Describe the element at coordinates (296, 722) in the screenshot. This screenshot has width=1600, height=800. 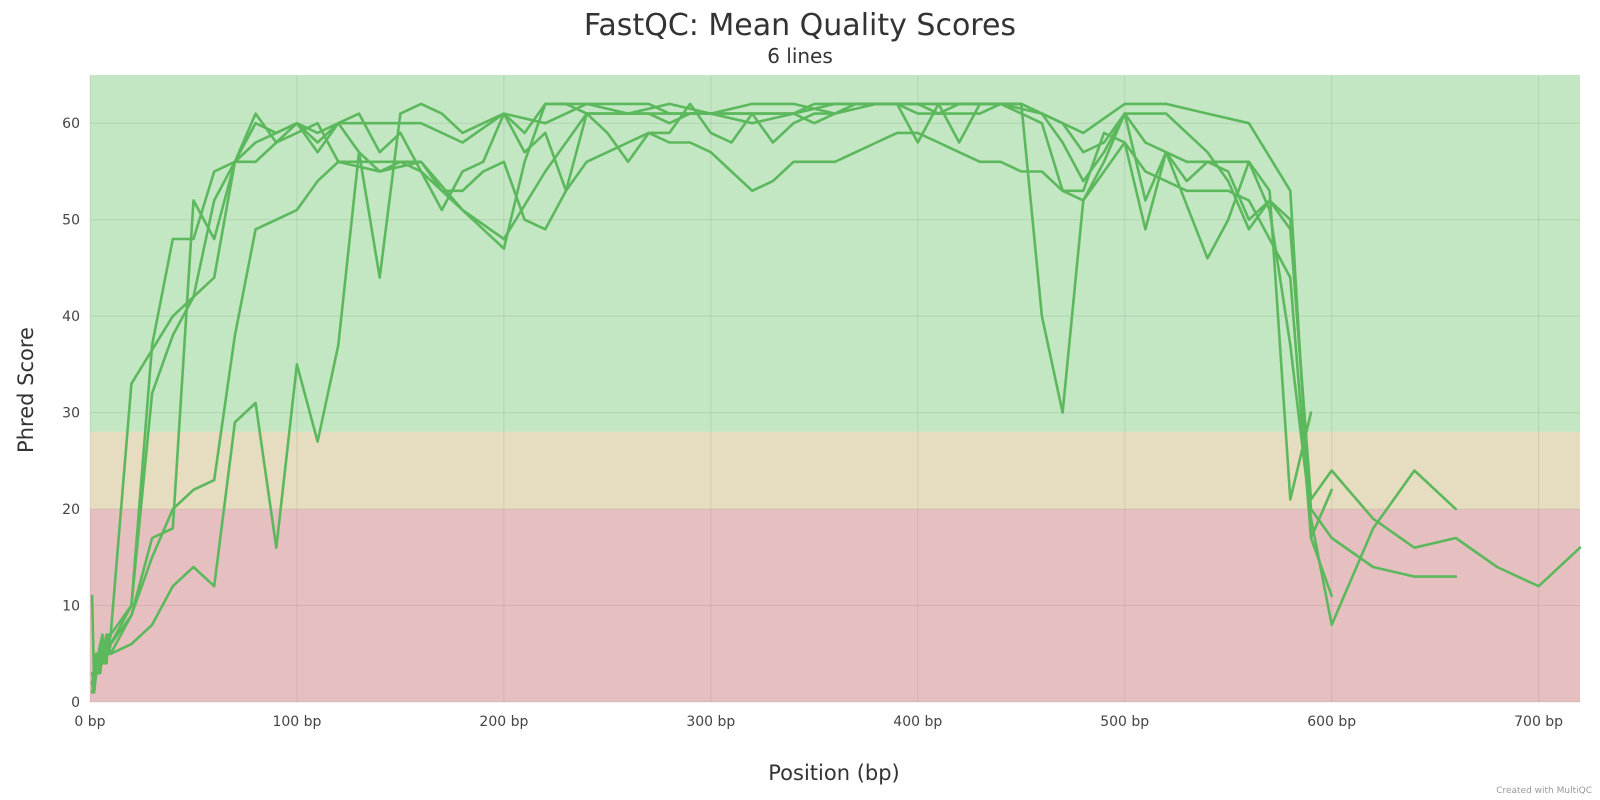
I see `x-tick-label: 100 bp` at that location.